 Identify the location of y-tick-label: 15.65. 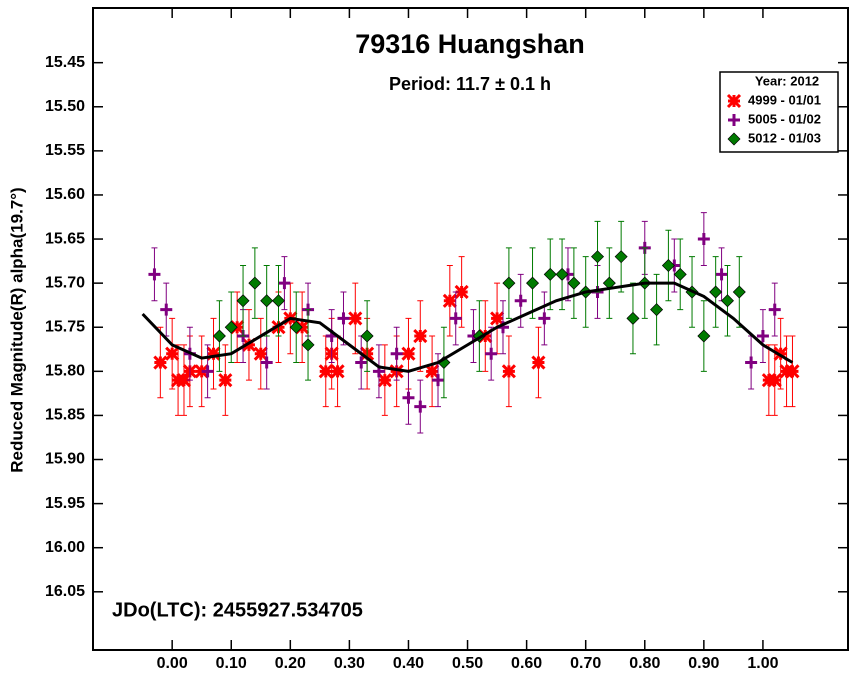
(65, 238).